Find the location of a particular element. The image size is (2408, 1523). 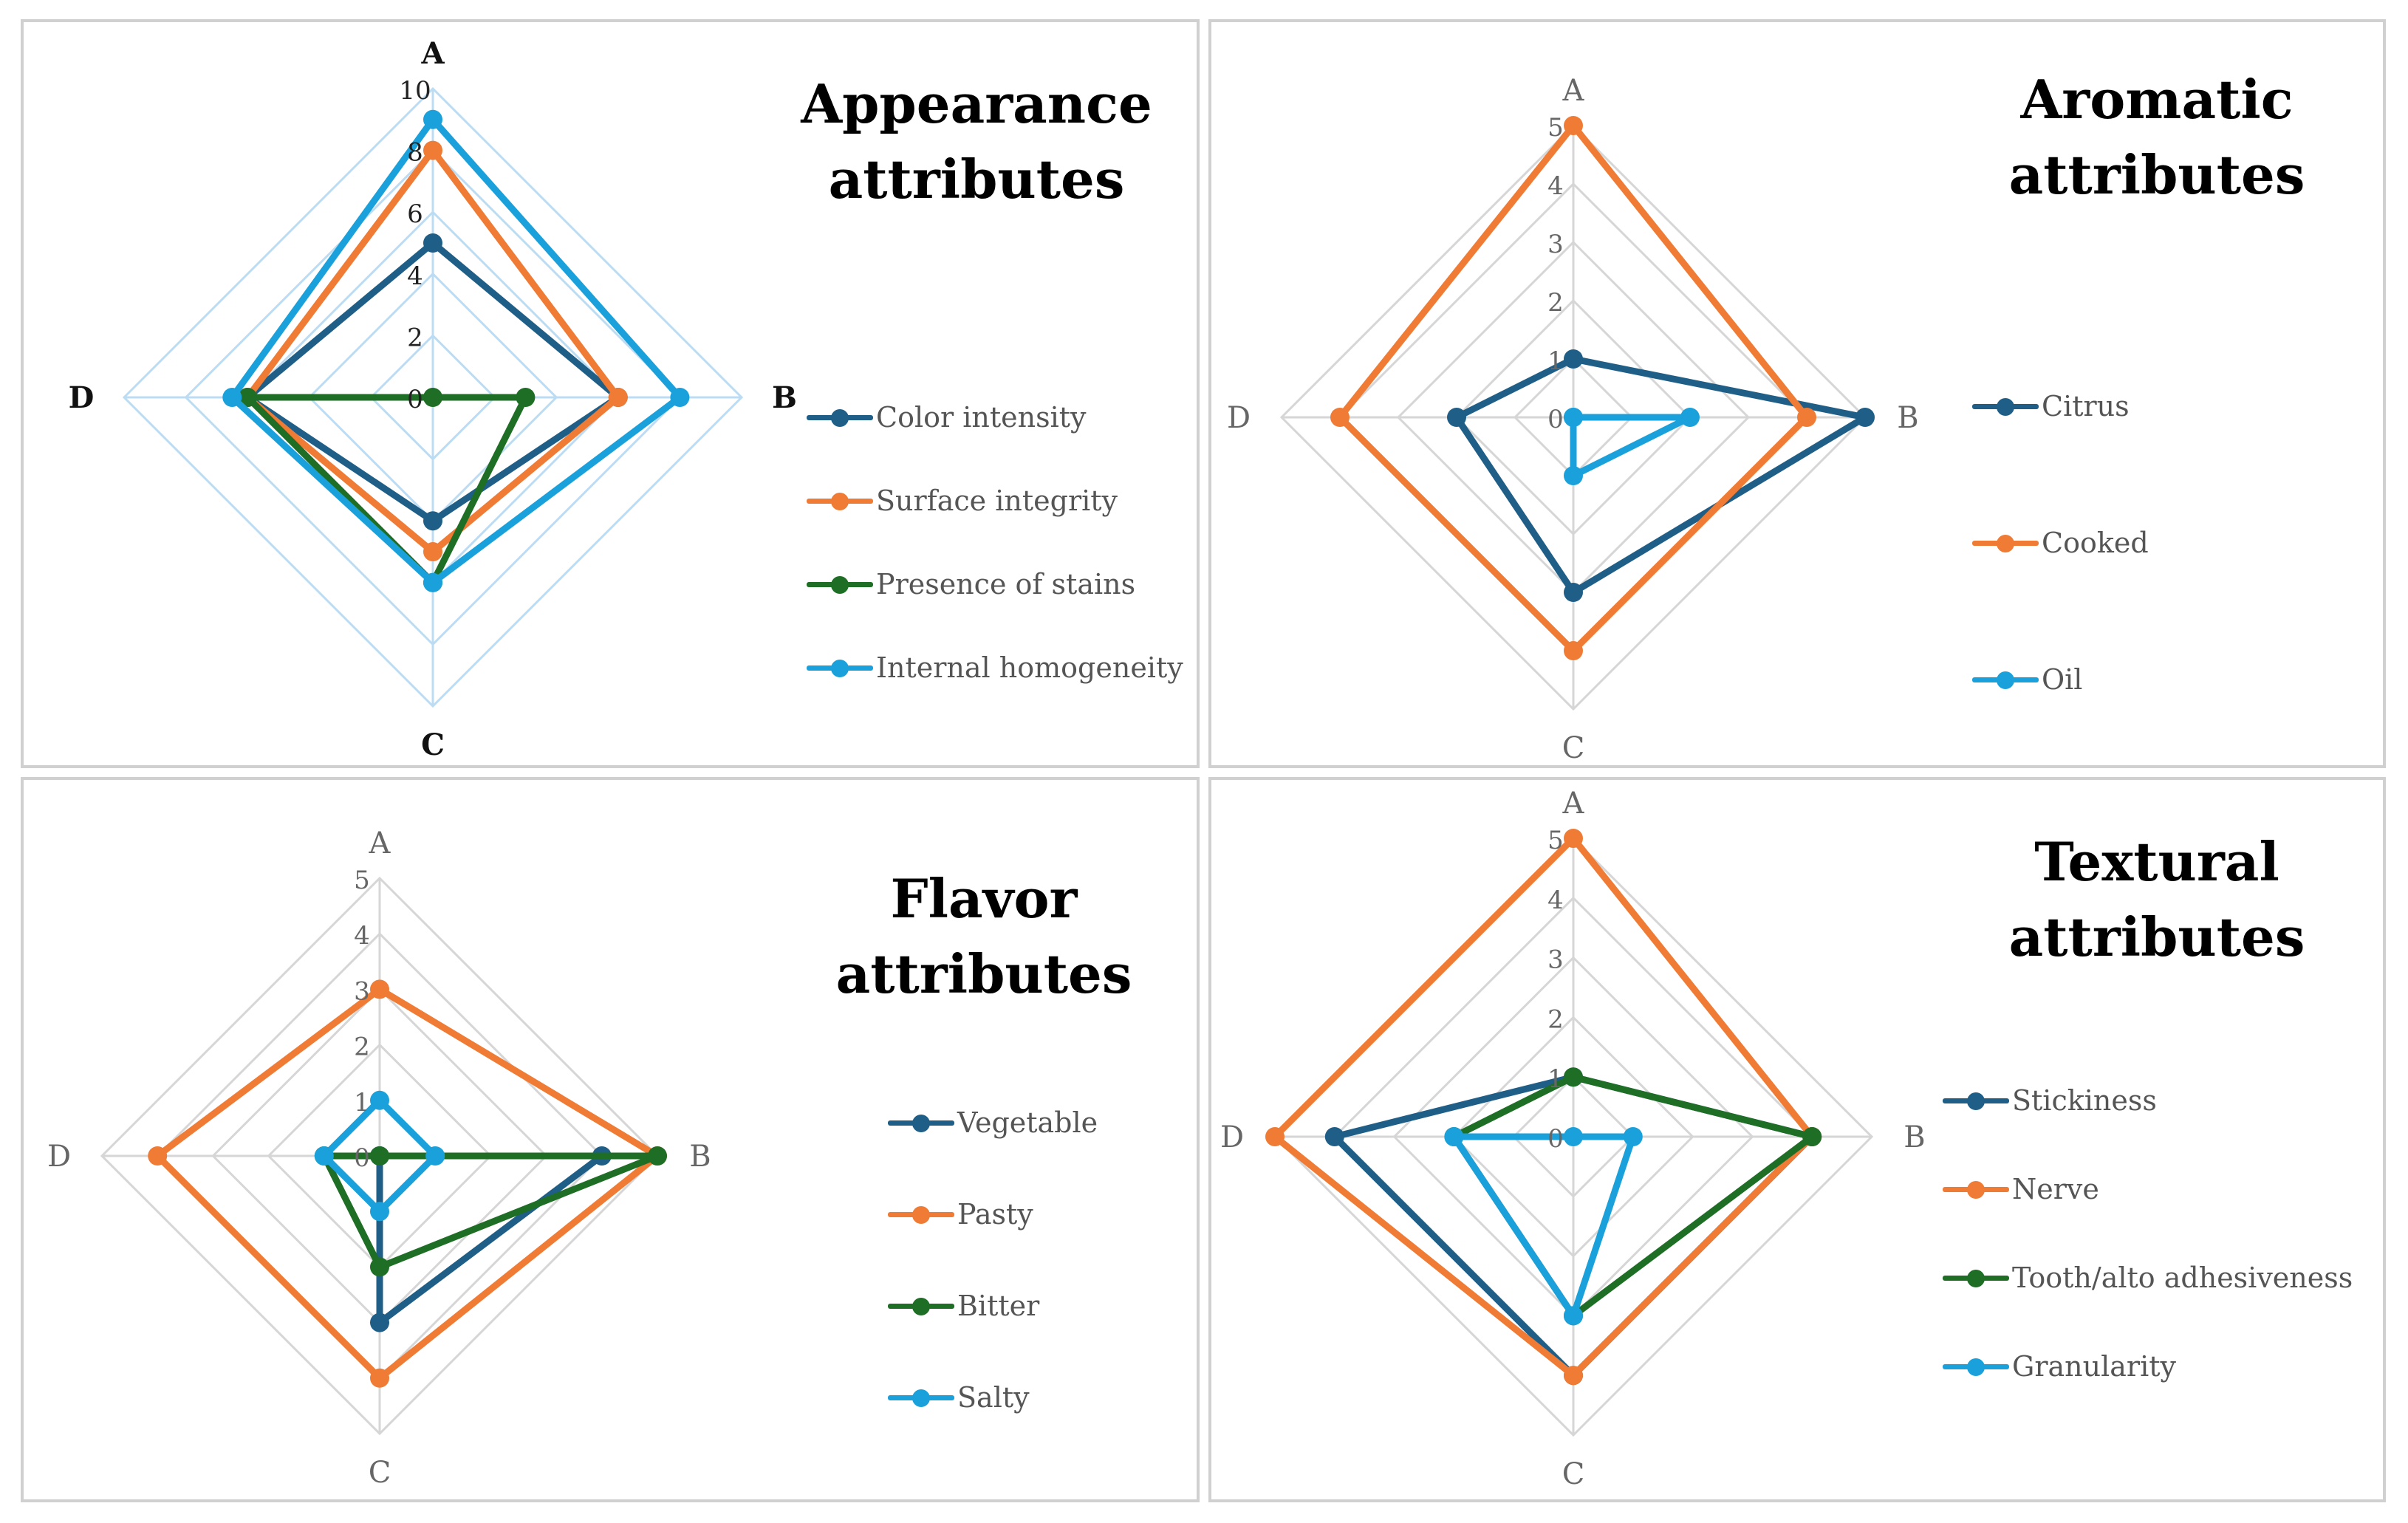

textural-legend-swatch-stickiness is located at coordinates (1976, 1100).